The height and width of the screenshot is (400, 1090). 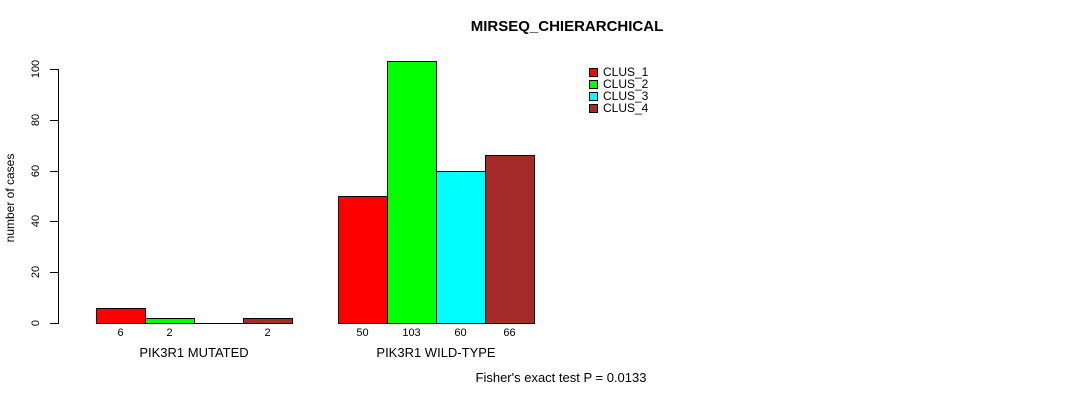 I want to click on legend-label: CLUS_4, so click(x=626, y=108).